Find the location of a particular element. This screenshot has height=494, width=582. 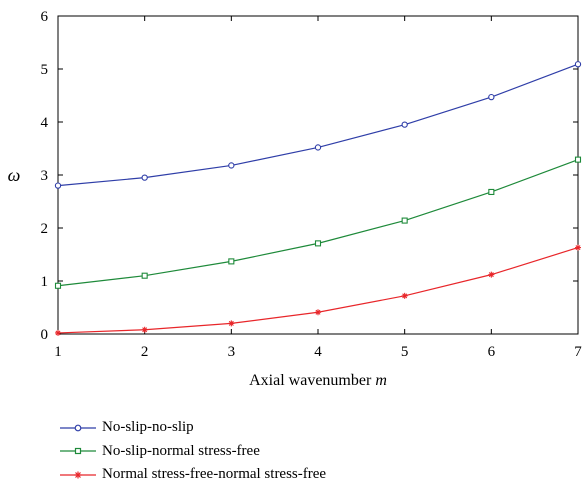

legend-item-normal-stress-free-normal-stress-free: Normal stress-free-normal stress-free is located at coordinates (193, 475).